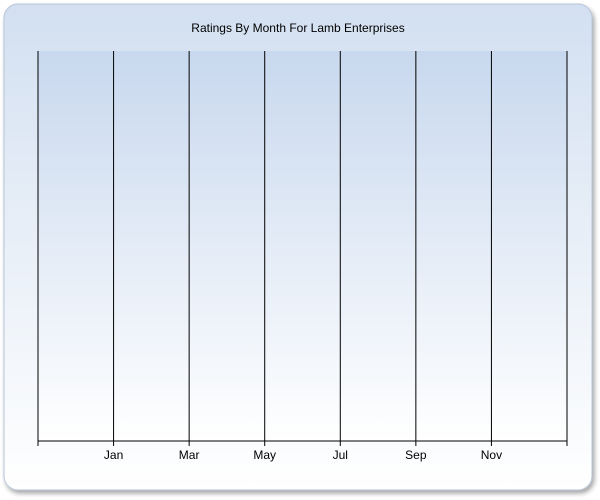 The width and height of the screenshot is (600, 500). What do you see at coordinates (113, 455) in the screenshot?
I see `x-tick-label: Jan` at bounding box center [113, 455].